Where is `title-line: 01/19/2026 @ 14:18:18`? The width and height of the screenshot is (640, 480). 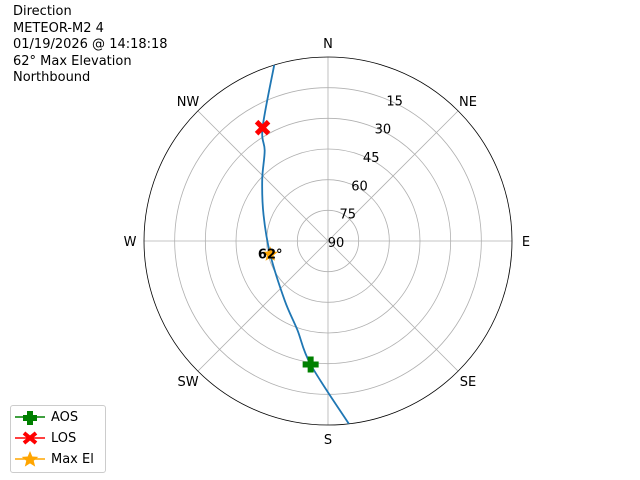
title-line: 01/19/2026 @ 14:18:18 is located at coordinates (90, 44).